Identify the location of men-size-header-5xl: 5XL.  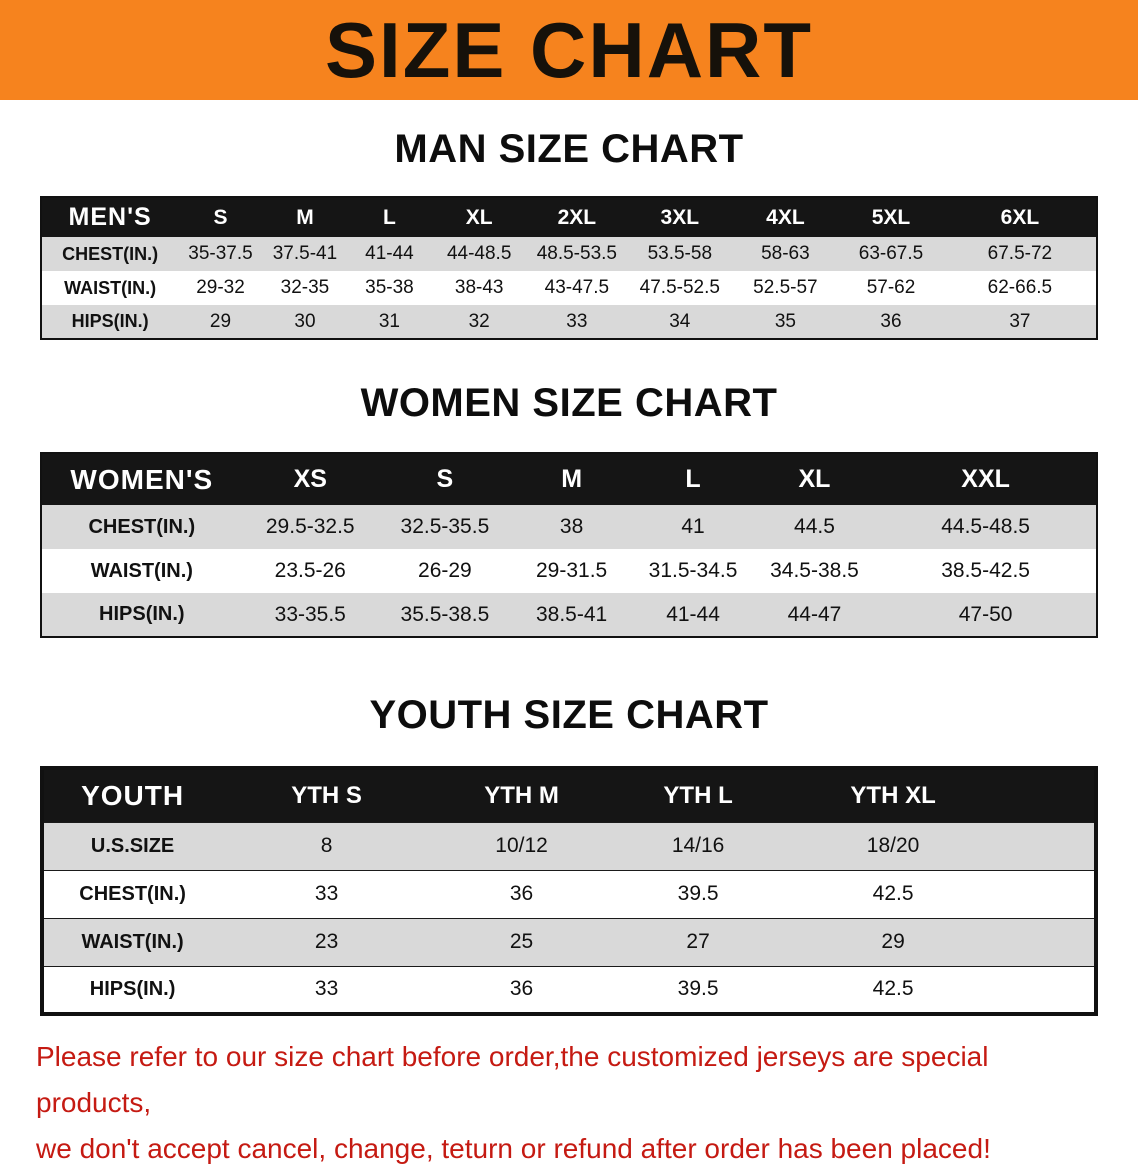
(891, 217).